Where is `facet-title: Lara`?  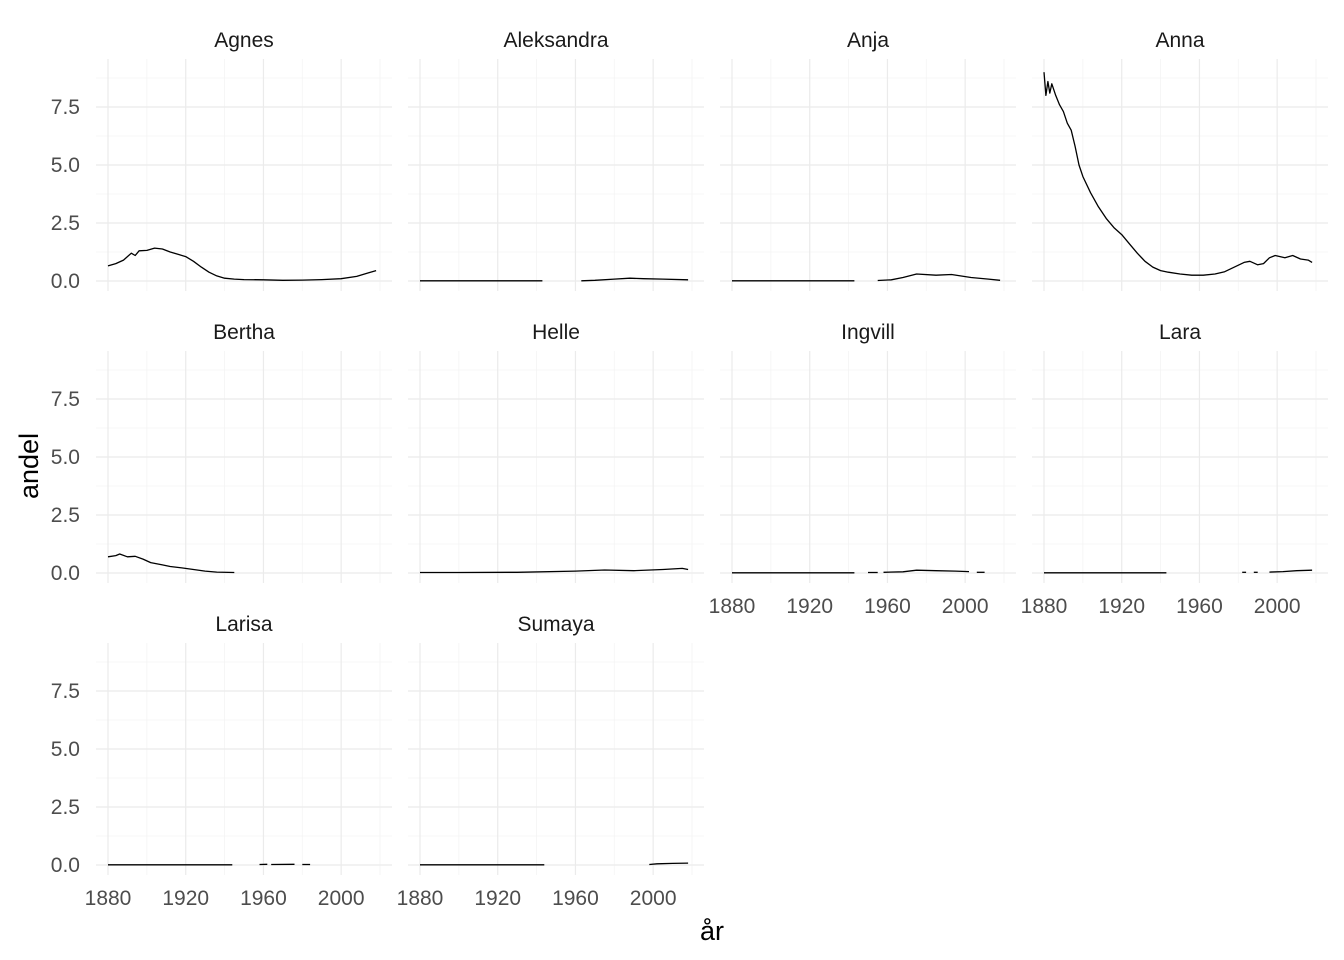
facet-title: Lara is located at coordinates (1180, 332).